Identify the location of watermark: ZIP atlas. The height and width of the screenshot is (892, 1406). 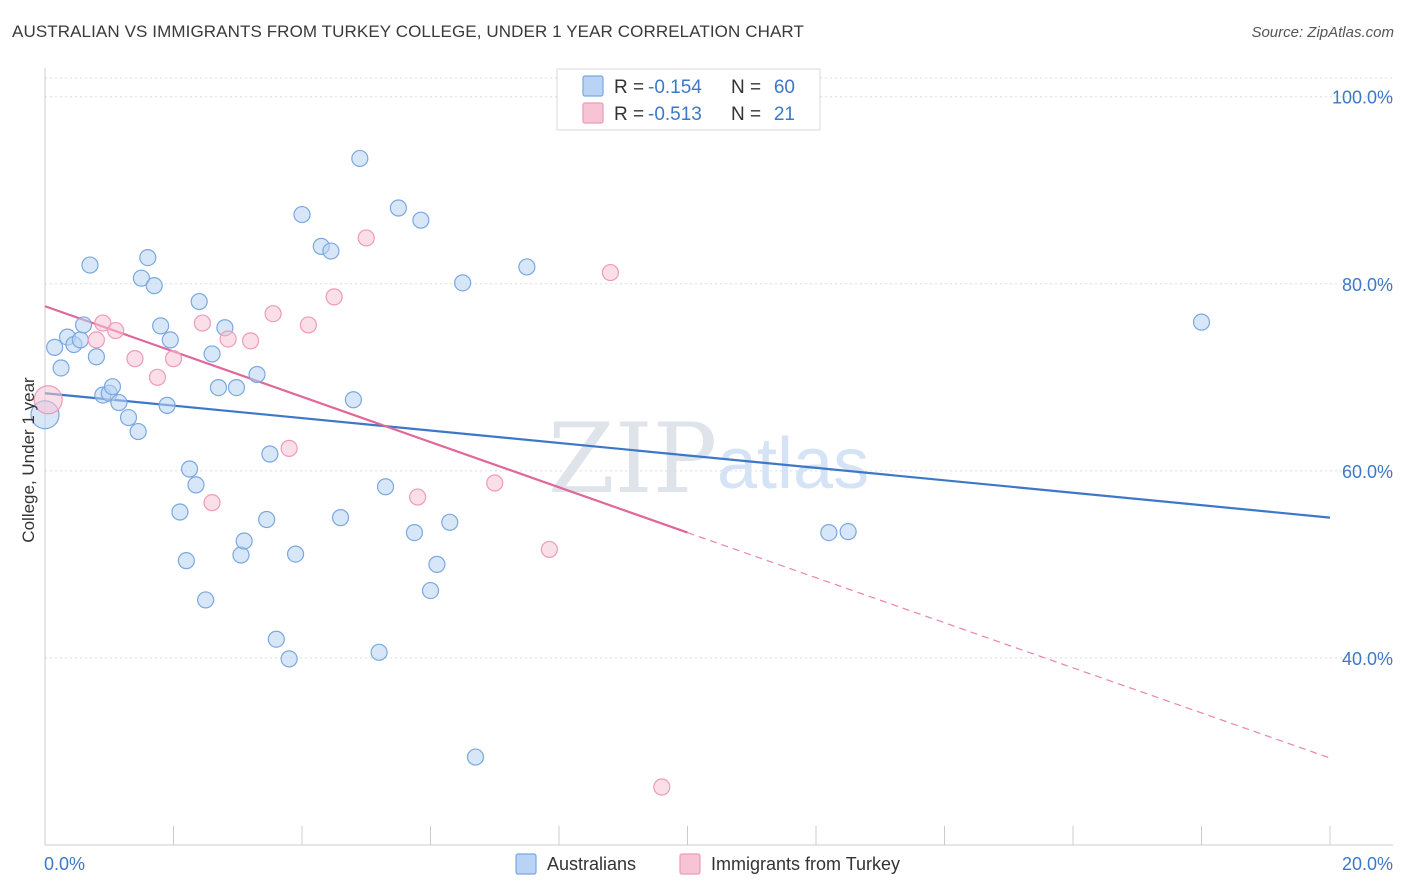
(708, 459).